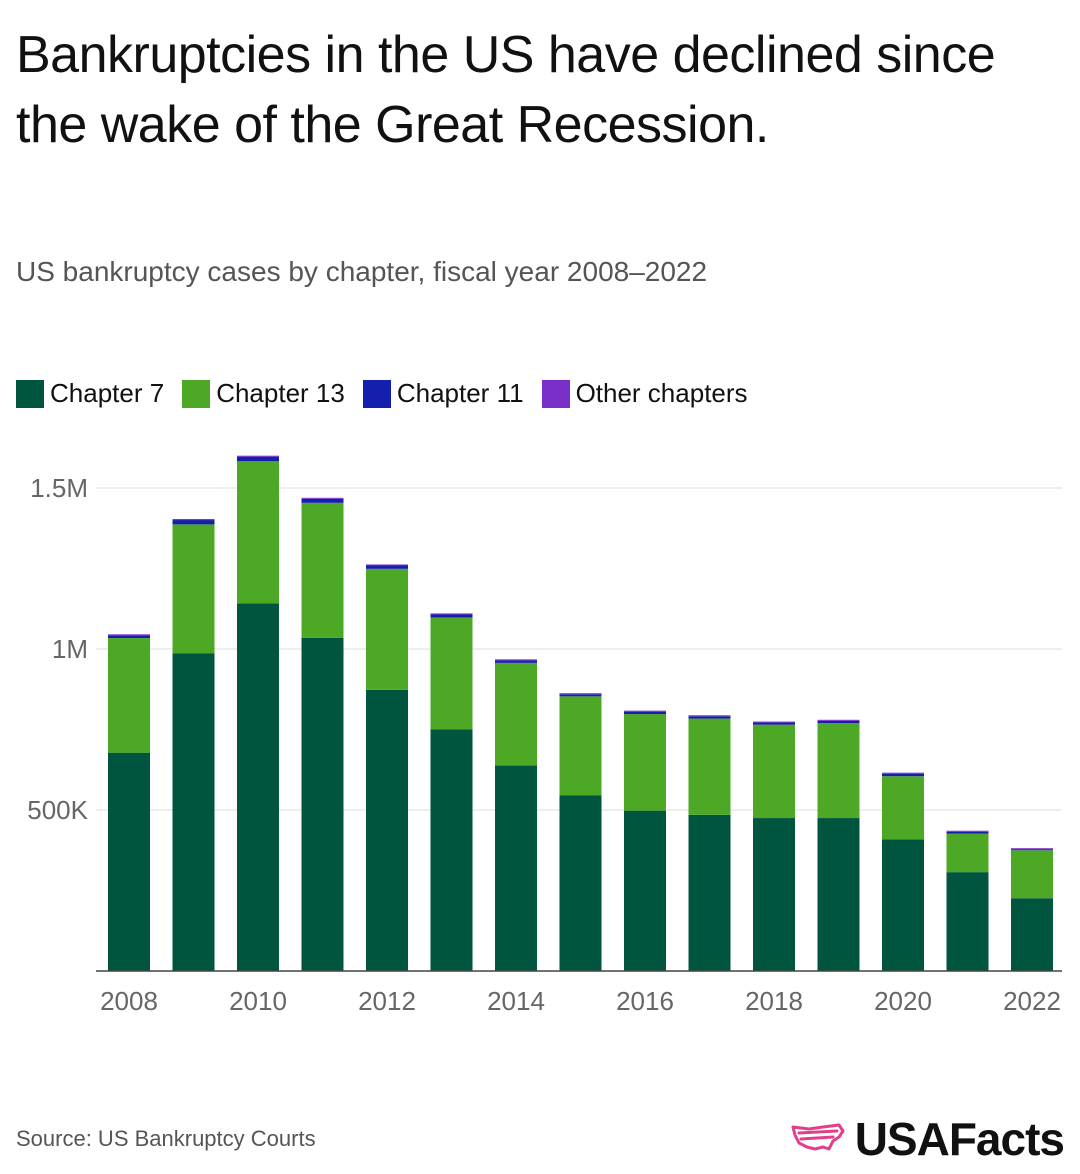 This screenshot has height=1174, width=1080. Describe the element at coordinates (903, 1001) in the screenshot. I see `x-tick-label: 2020` at that location.